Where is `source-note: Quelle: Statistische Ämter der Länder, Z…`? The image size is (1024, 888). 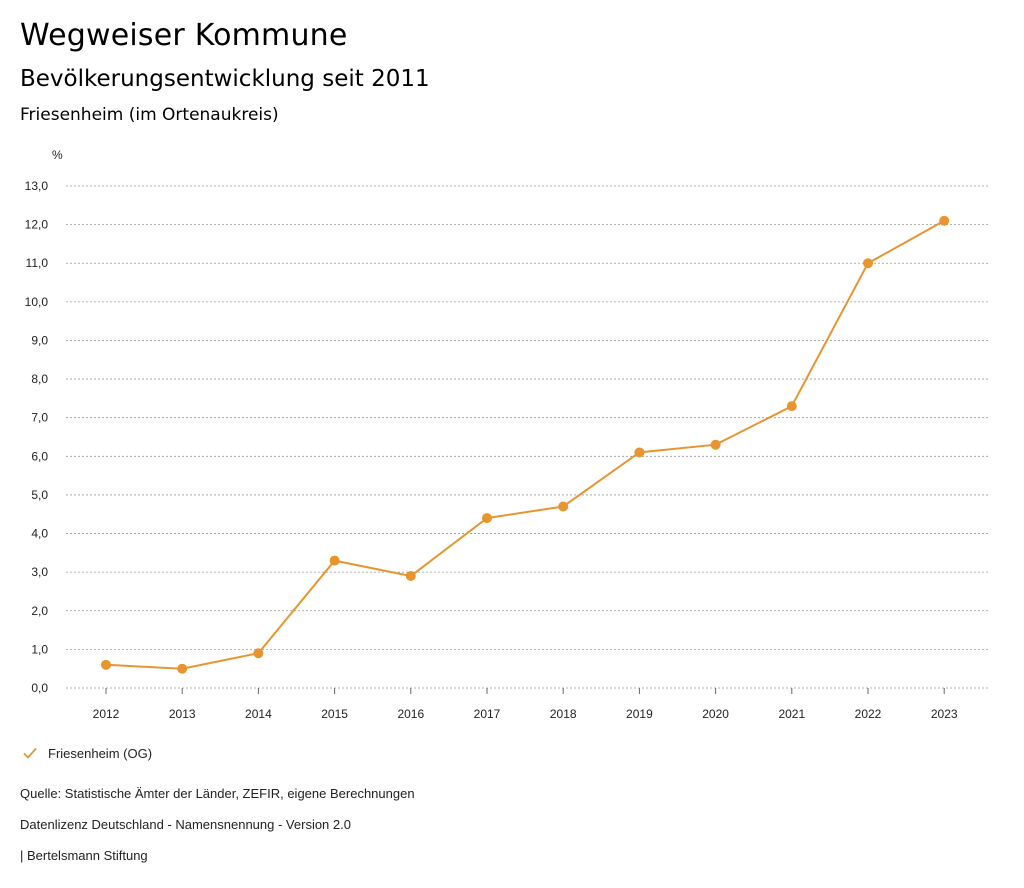
source-note: Quelle: Statistische Ämter der Länder, Z… is located at coordinates (217, 793).